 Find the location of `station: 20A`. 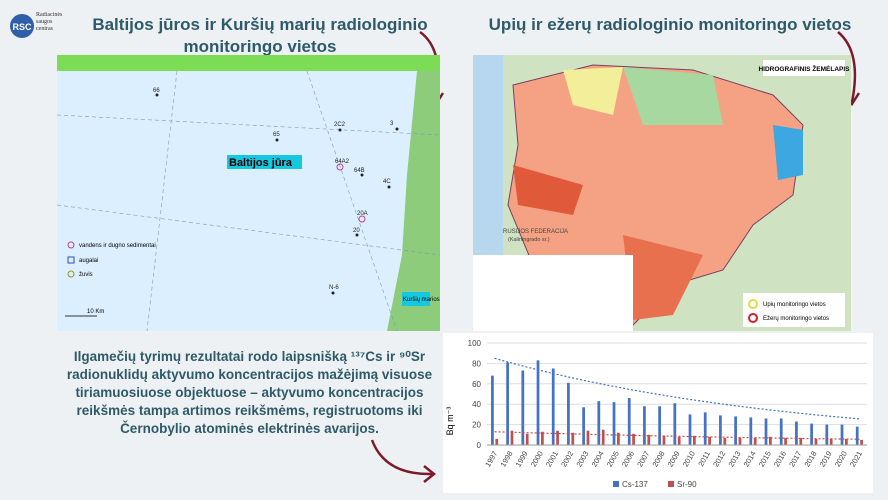

station: 20A is located at coordinates (362, 214).